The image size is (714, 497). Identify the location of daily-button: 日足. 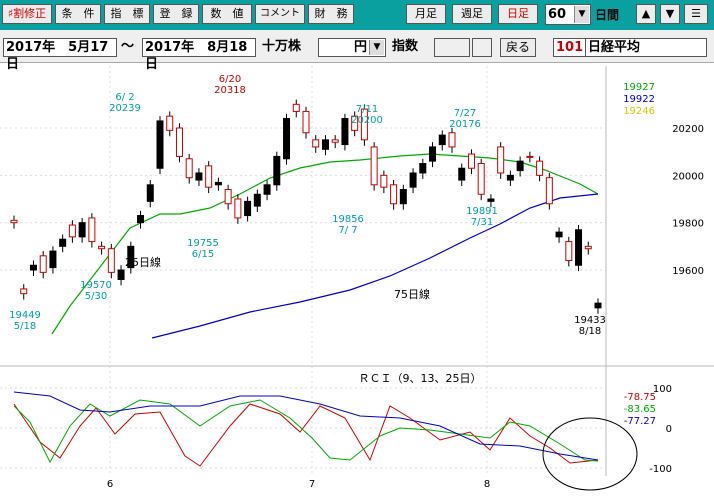
(518, 14).